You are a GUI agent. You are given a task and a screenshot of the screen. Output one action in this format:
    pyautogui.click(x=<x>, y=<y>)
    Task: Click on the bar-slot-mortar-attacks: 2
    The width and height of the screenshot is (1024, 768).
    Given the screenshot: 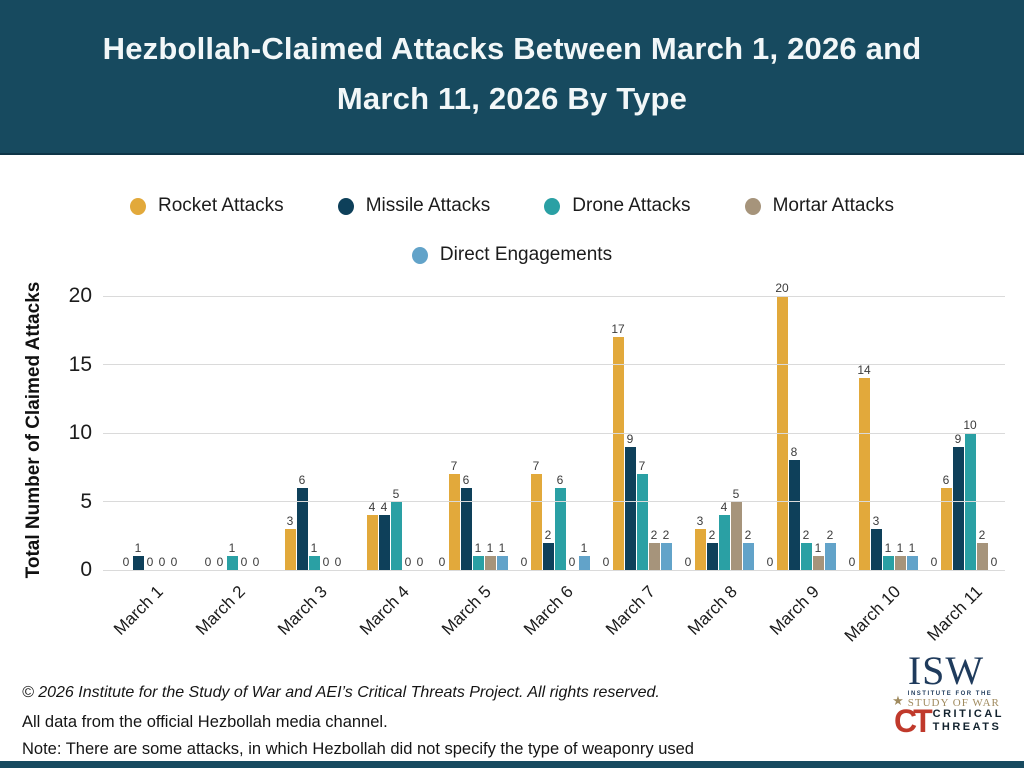 What is the action you would take?
    pyautogui.click(x=654, y=549)
    